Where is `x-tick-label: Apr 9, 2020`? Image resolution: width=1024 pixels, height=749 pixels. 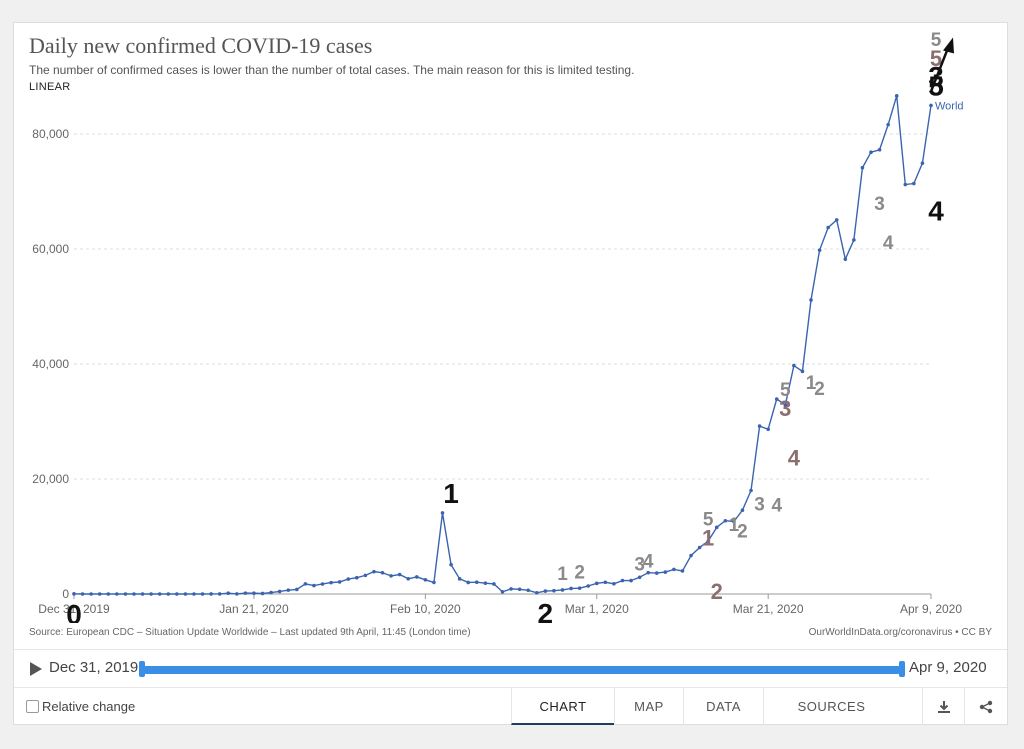
x-tick-label: Apr 9, 2020 is located at coordinates (931, 609).